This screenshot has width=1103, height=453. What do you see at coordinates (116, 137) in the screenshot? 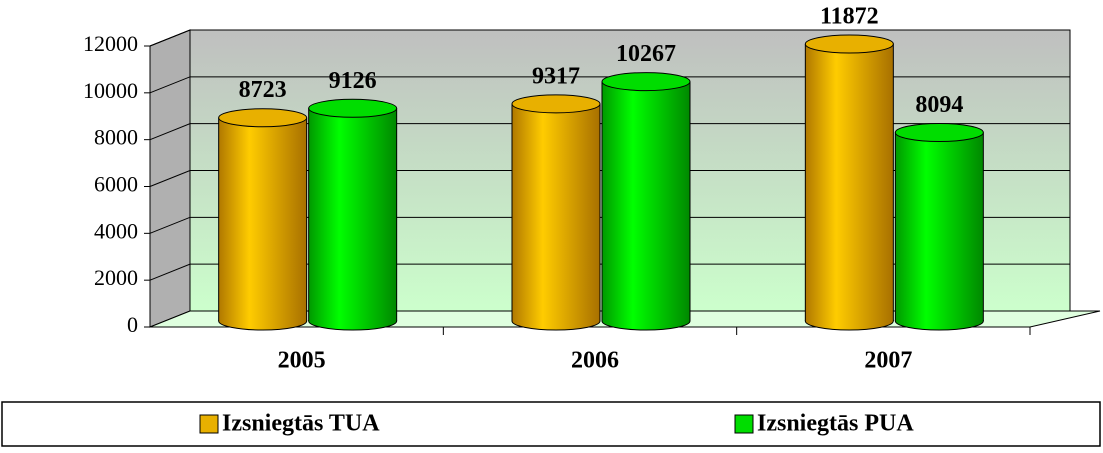
I see `y-tick-label: 8000` at bounding box center [116, 137].